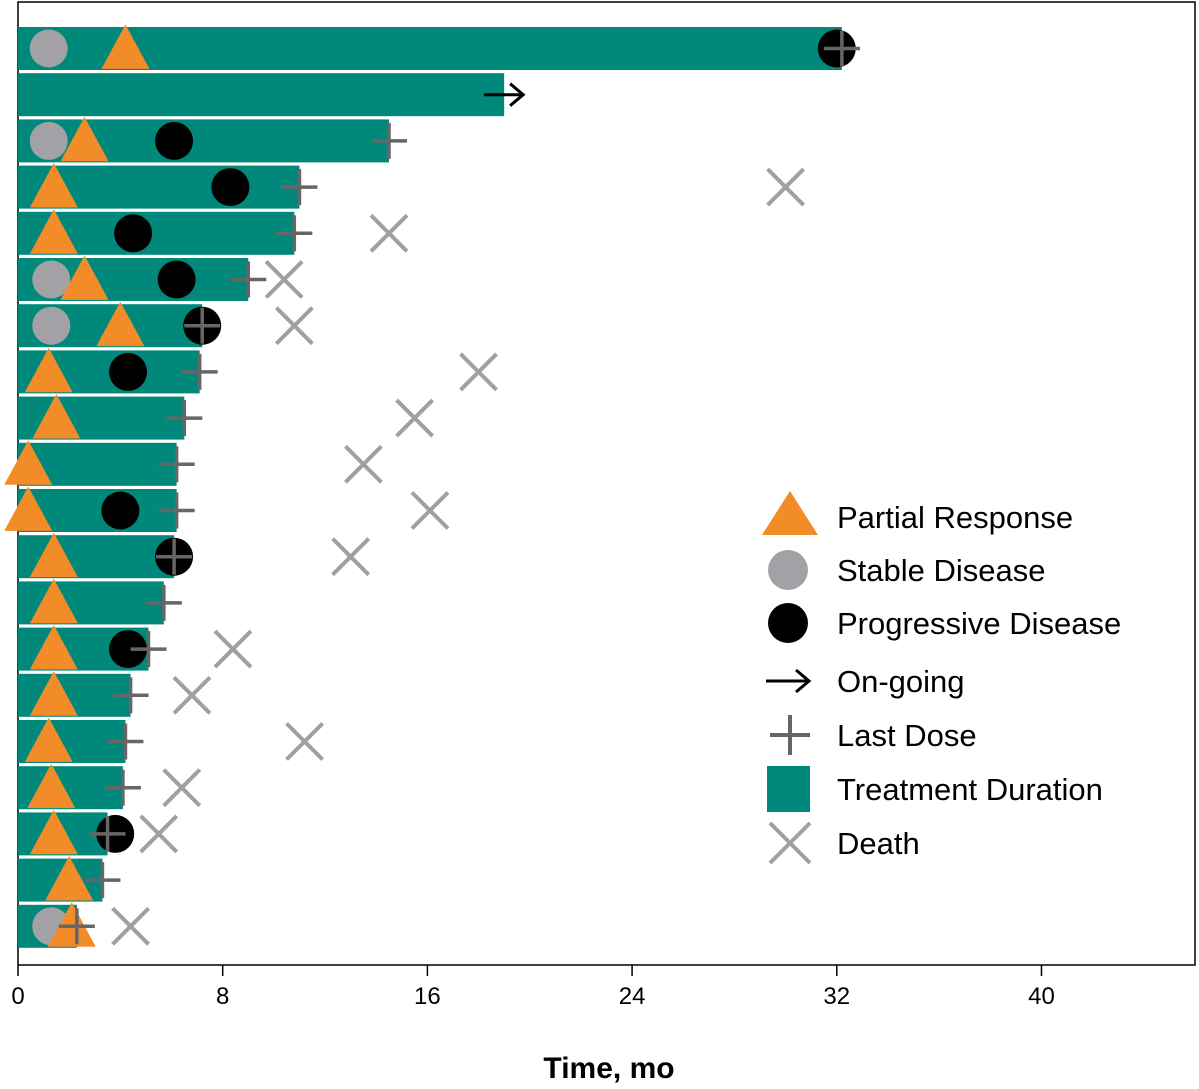 This screenshot has height=1089, width=1199. I want to click on legend-label: Partial Response, so click(955, 517).